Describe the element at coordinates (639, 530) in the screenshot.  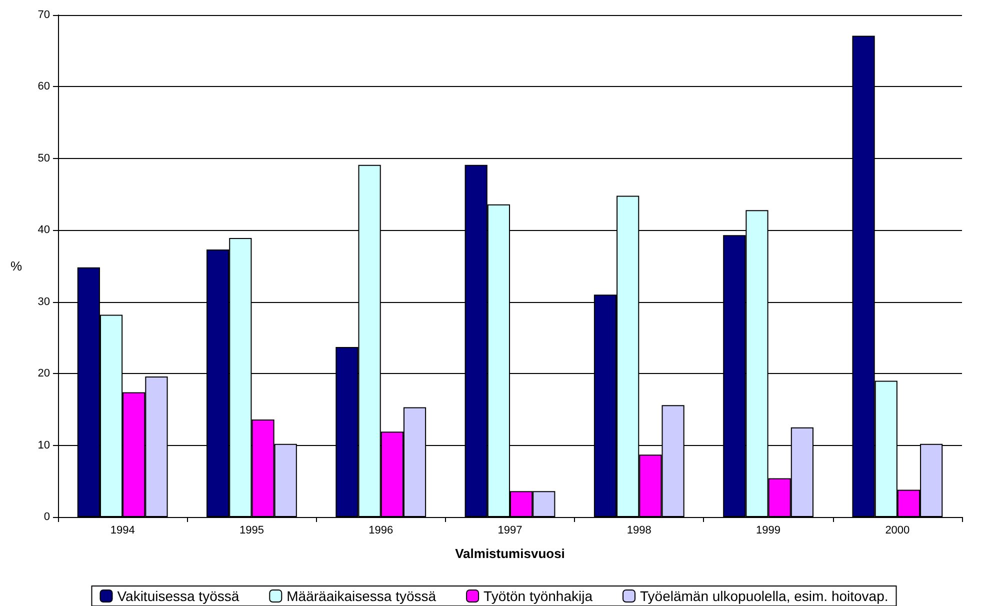
I see `x-tick-label: 1998` at that location.